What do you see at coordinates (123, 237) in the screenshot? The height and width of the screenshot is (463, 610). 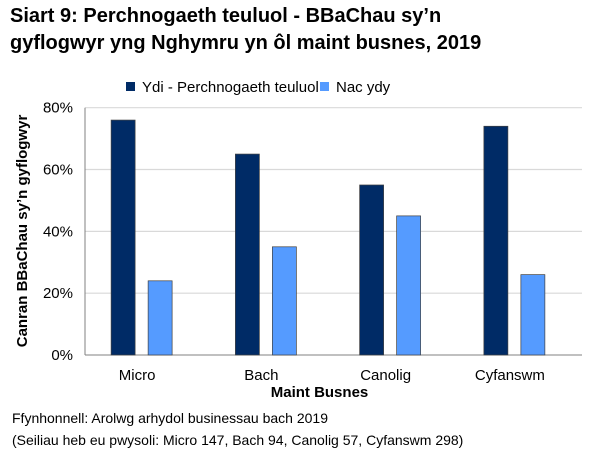 I see `bar-micro-yes` at bounding box center [123, 237].